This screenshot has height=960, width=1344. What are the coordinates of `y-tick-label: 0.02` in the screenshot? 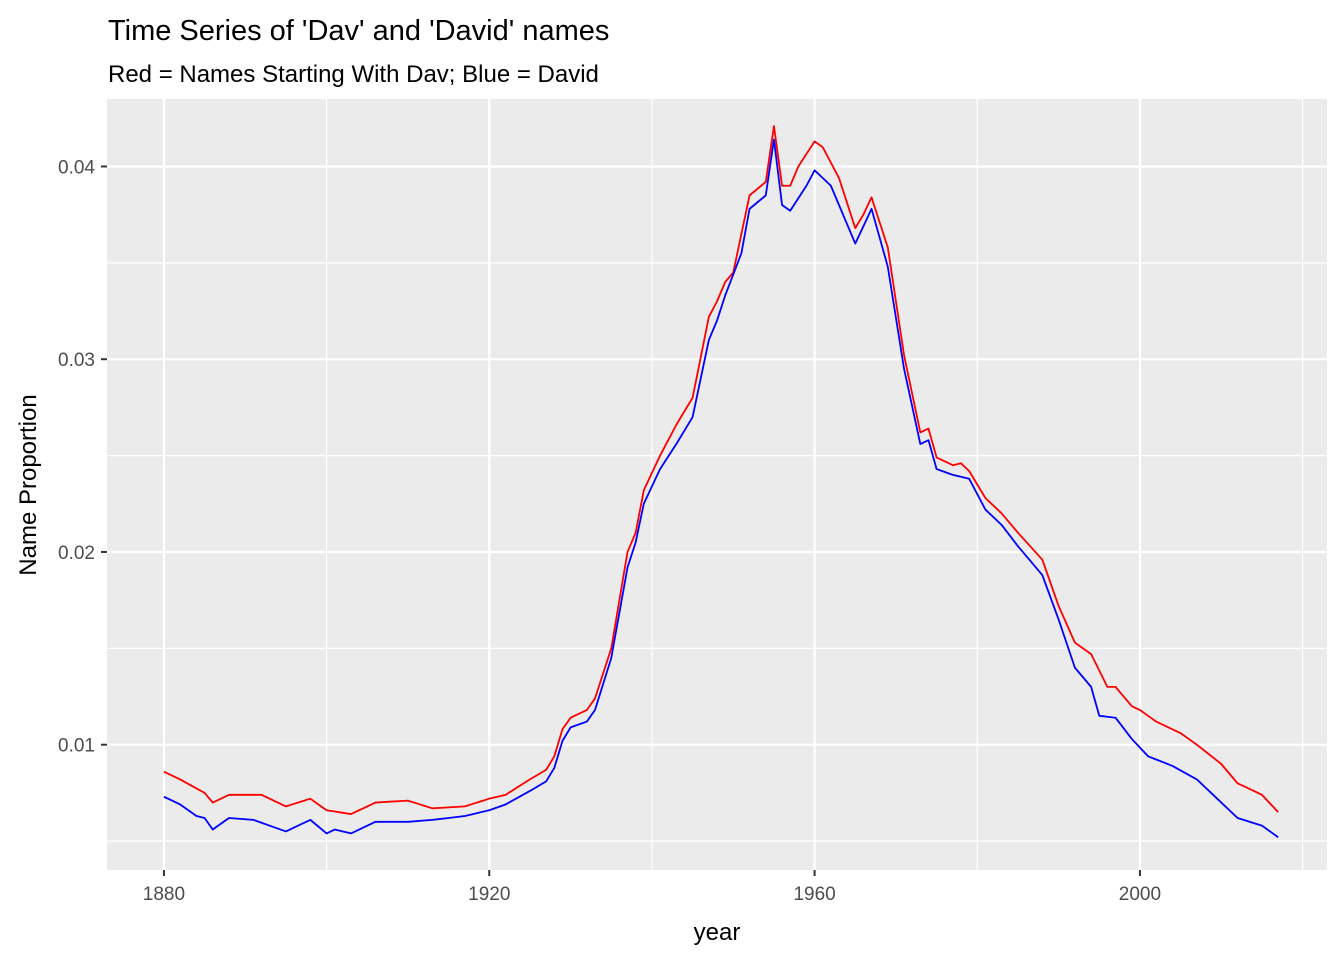 It's located at (76, 553).